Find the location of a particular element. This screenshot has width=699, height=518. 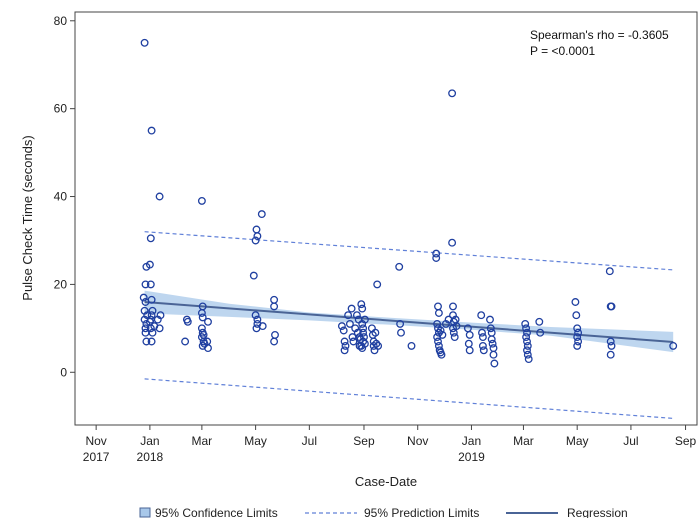

y-tick-label: 40 is located at coordinates (61, 197).